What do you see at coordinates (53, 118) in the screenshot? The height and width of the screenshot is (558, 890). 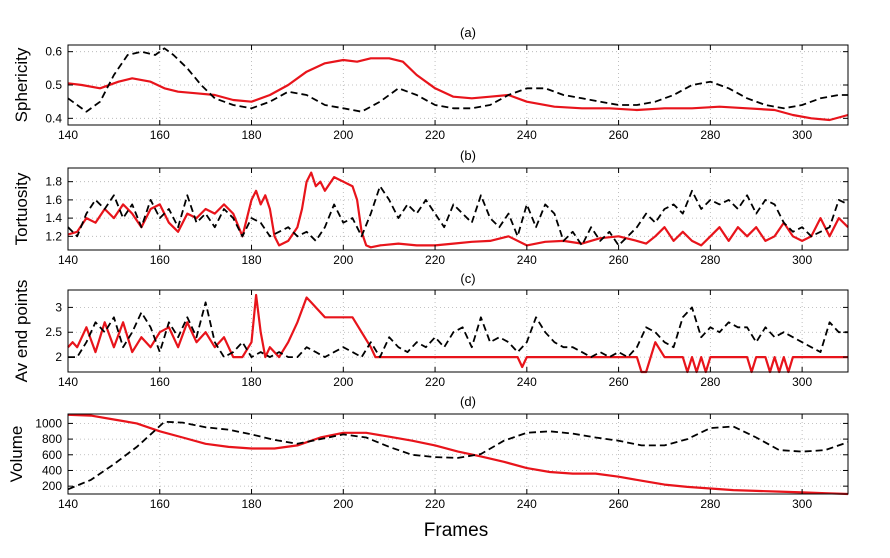 I see `y-tick-label: 0.4` at bounding box center [53, 118].